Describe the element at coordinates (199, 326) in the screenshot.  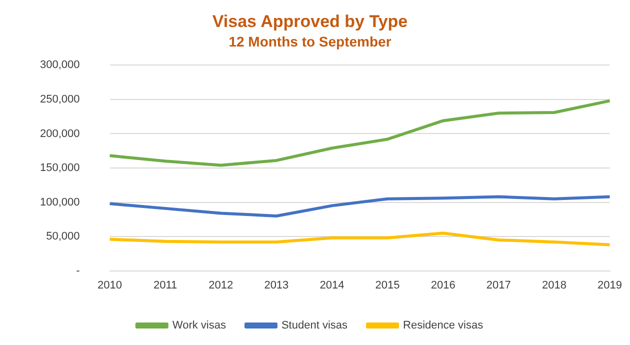
I see `legend-label: Work visas` at that location.